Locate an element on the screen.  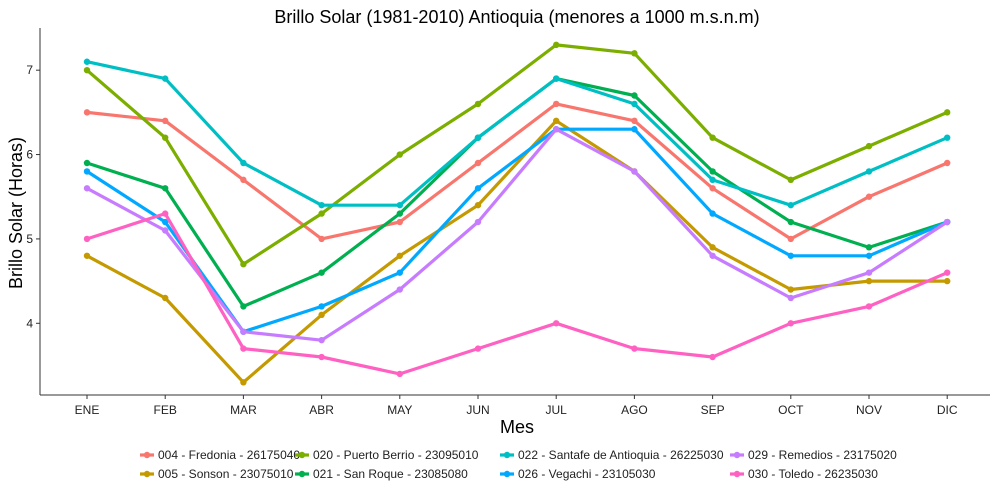
x-axis-title: Mes is located at coordinates (517, 427).